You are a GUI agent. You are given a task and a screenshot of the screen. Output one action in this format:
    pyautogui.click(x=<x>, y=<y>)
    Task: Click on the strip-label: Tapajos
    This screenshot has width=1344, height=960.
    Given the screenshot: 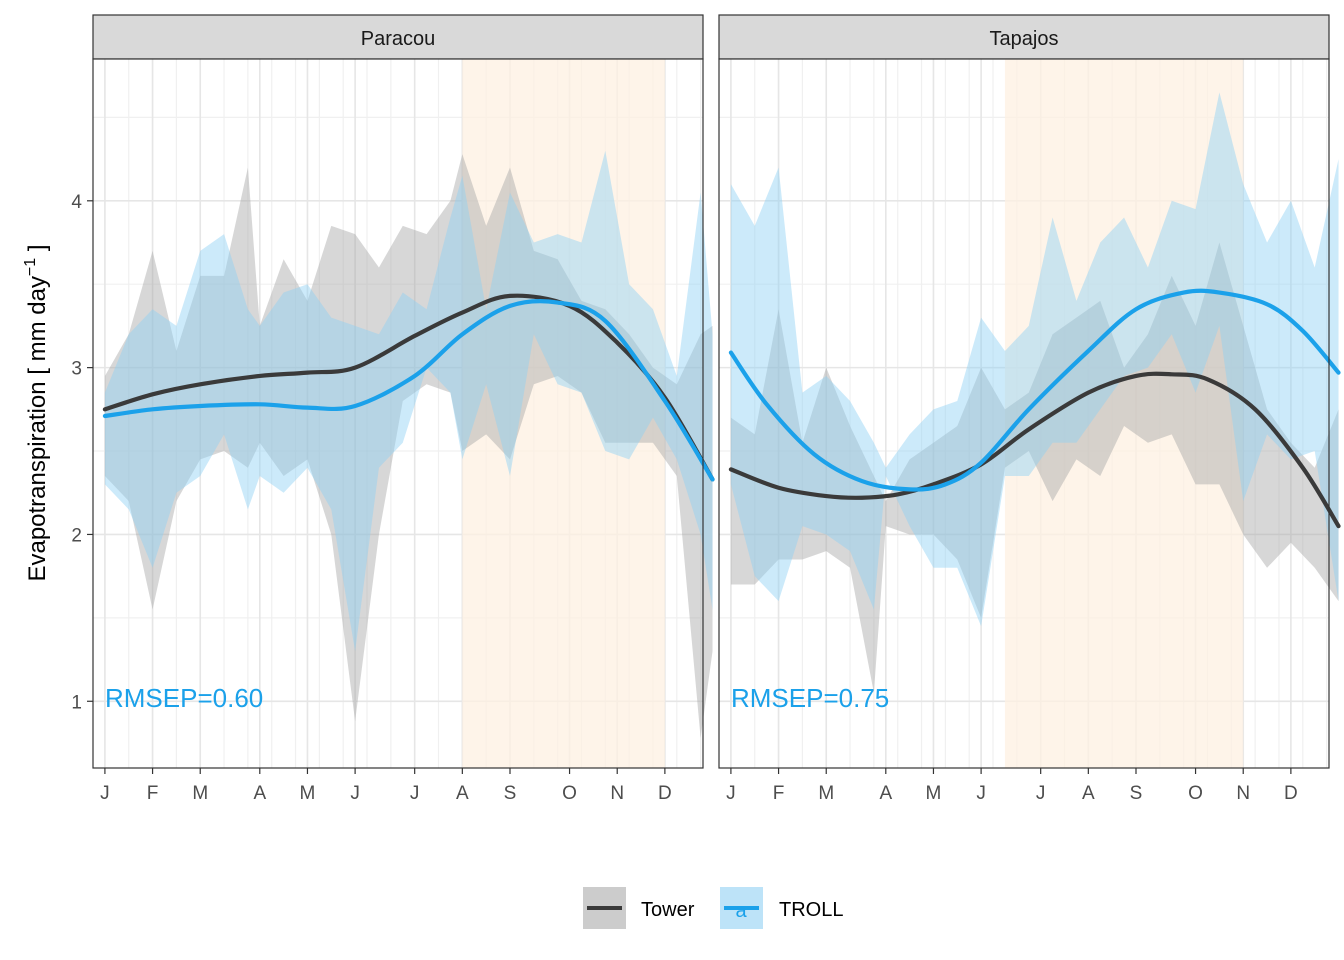 What is the action you would take?
    pyautogui.click(x=1024, y=39)
    